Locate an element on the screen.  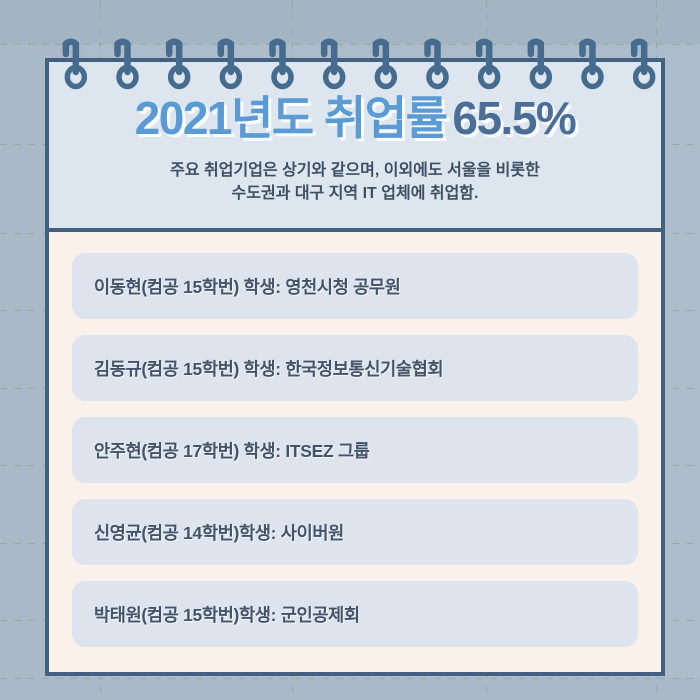
list-item: 김동규(컴공 15학번) 학생: 한국정보통신기술협회 is located at coordinates (355, 368).